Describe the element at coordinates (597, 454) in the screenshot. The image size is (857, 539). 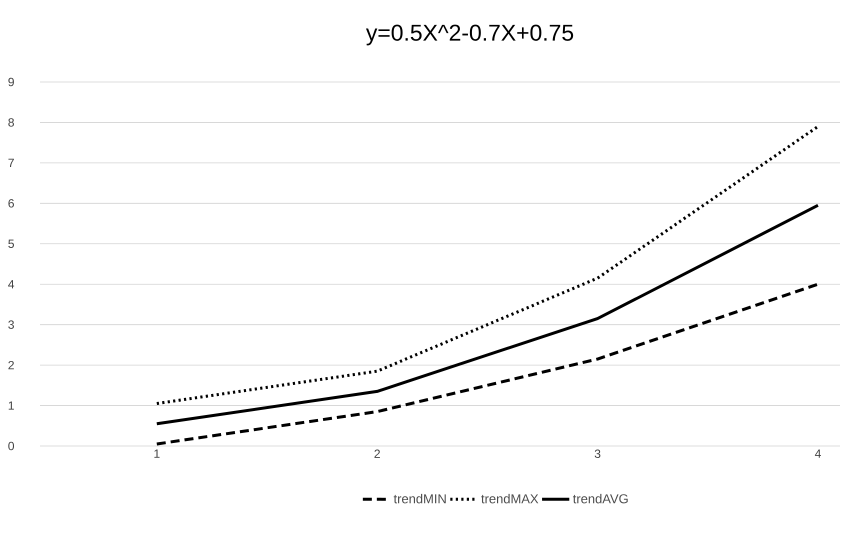
I see `x-tick-label: 3` at that location.